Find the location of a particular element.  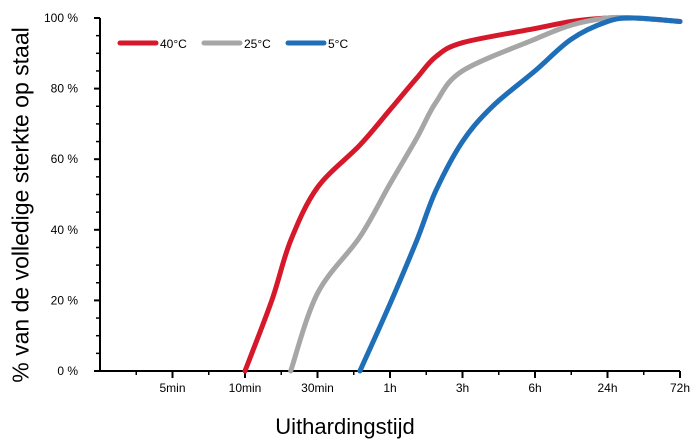

y-tick-label: 40 % is located at coordinates (65, 230).